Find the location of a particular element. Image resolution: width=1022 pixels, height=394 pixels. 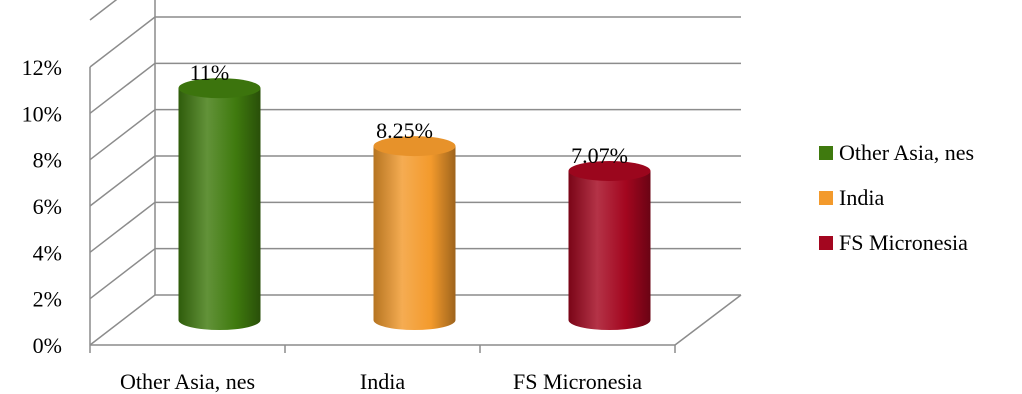

data-labels: 11% 8.25% 7.07% is located at coordinates (409, 114).